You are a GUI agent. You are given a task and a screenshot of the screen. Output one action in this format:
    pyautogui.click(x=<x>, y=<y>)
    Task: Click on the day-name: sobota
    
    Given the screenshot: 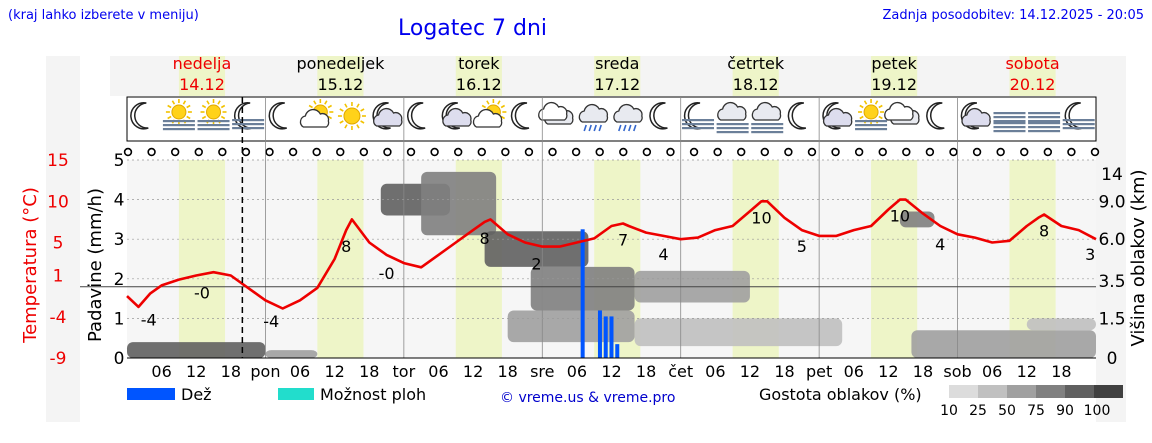 What is the action you would take?
    pyautogui.click(x=1032, y=63)
    